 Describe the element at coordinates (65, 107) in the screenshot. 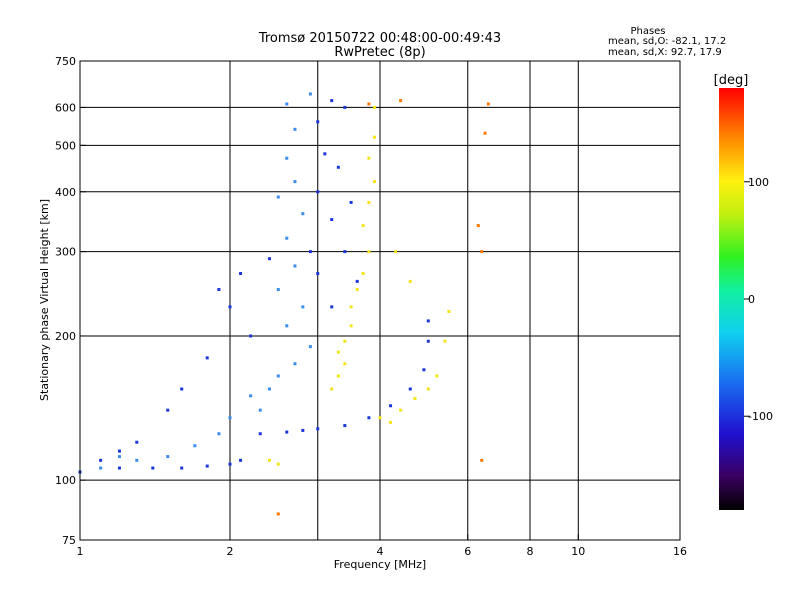

I see `y-tick-label: 600` at that location.